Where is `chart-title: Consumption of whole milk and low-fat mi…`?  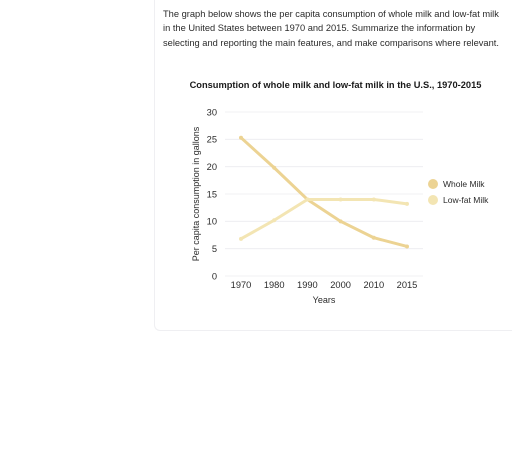
chart-title: Consumption of whole milk and low-fat mi… is located at coordinates (335, 85).